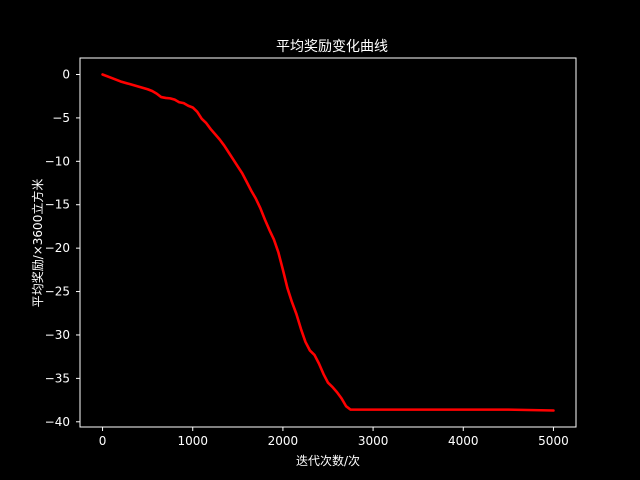  Describe the element at coordinates (57, 161) in the screenshot. I see `y-tick-label: −10` at that location.